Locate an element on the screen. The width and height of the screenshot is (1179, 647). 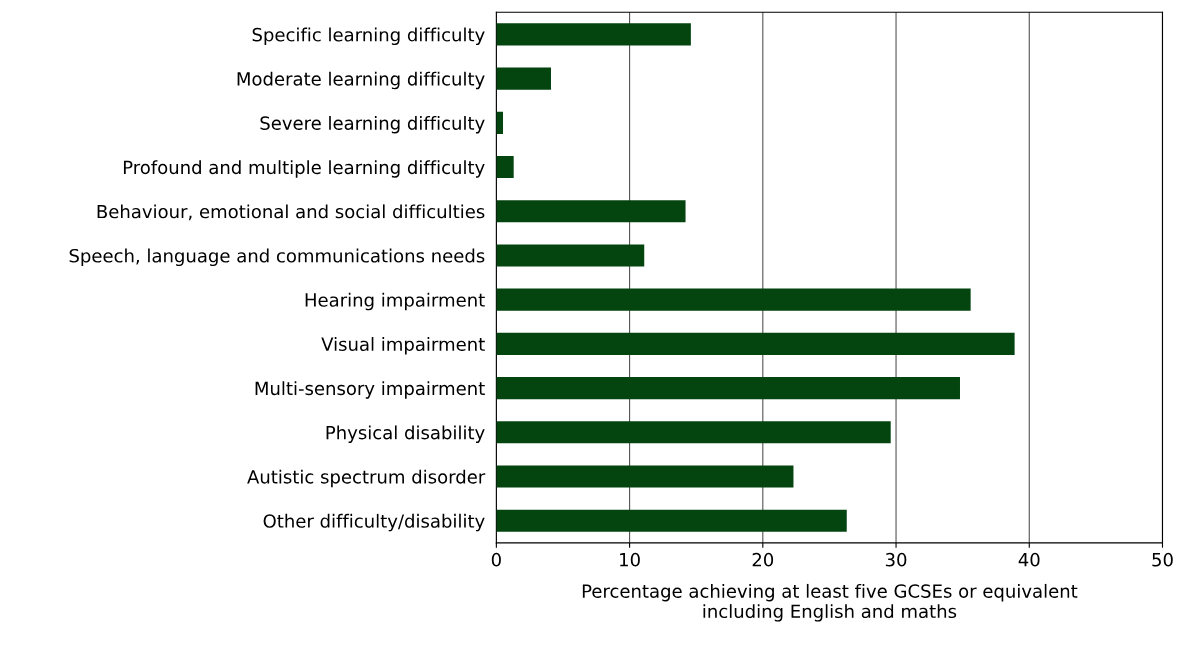
y-tick-label: Visual impairment is located at coordinates (403, 346).